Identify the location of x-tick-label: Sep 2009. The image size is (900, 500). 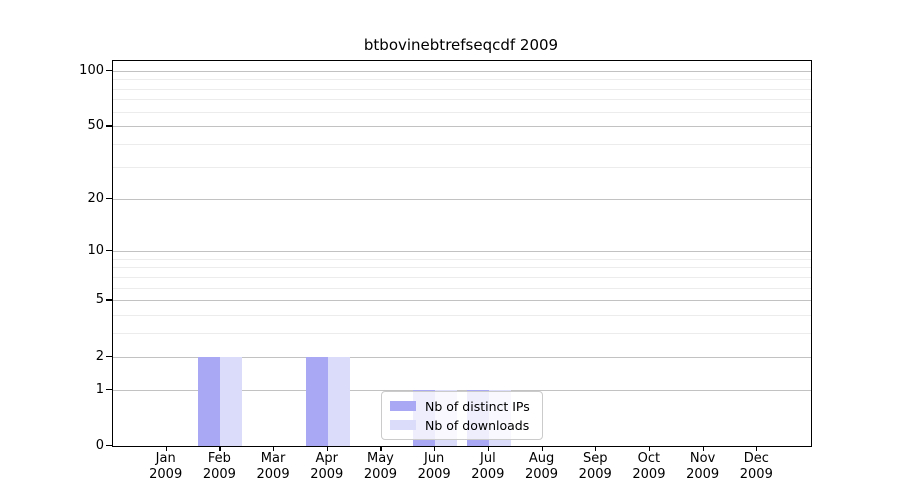
(595, 467).